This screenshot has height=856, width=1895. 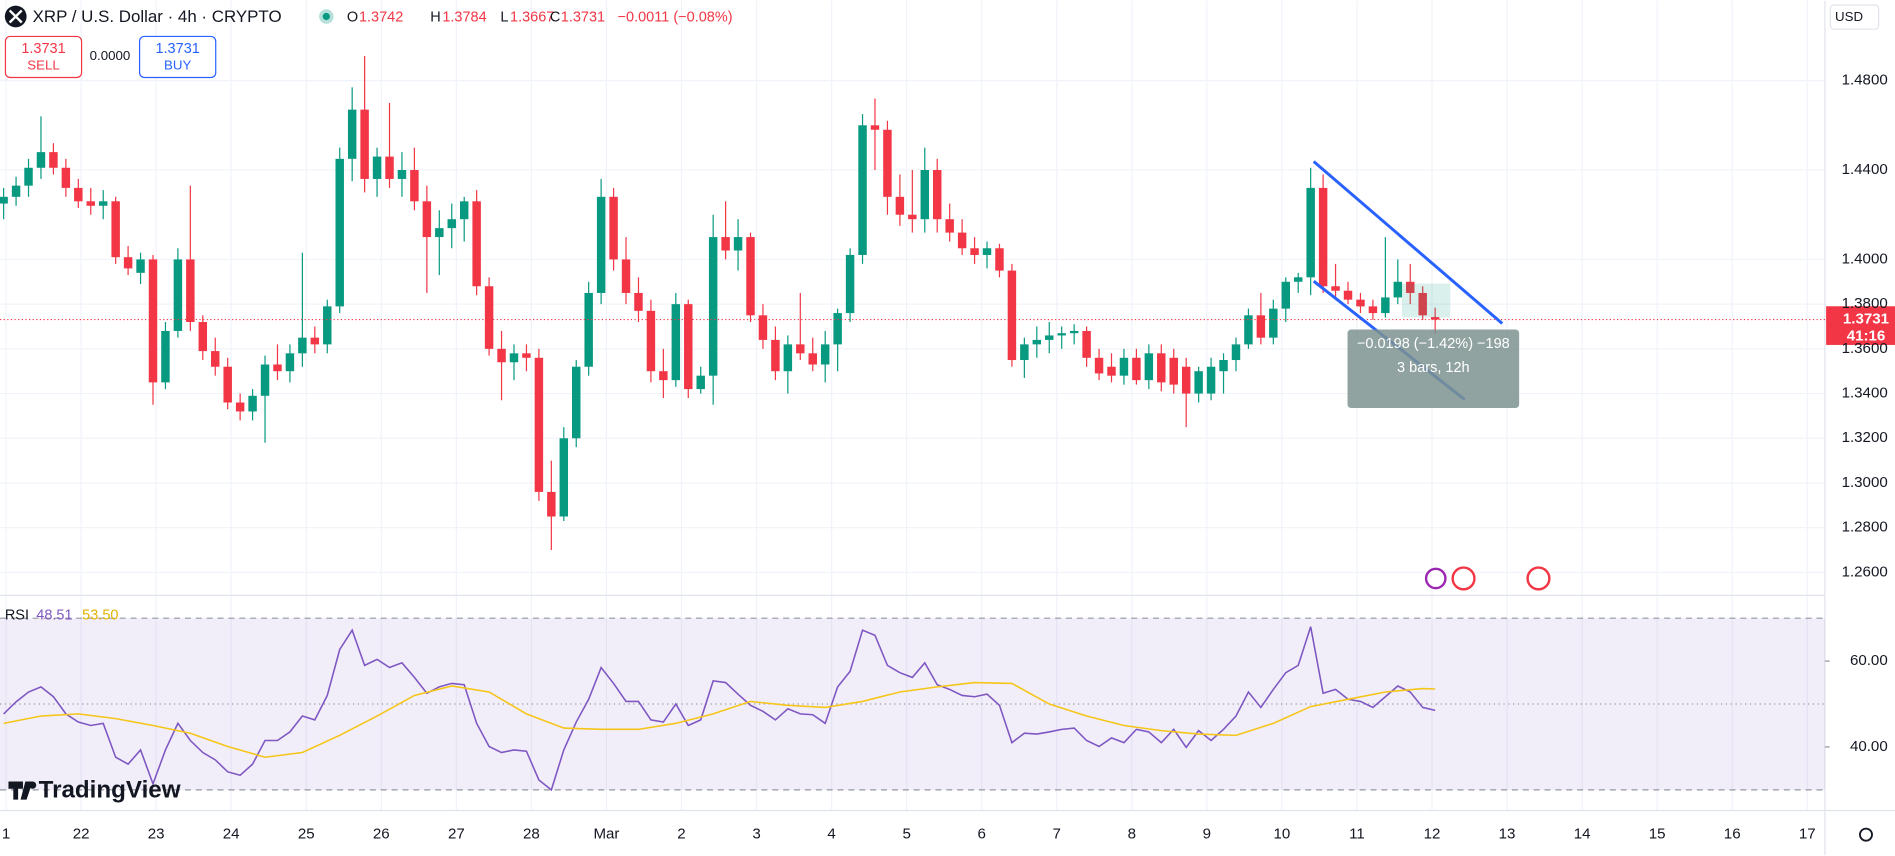 I want to click on ohlc-key: L, so click(x=504, y=18).